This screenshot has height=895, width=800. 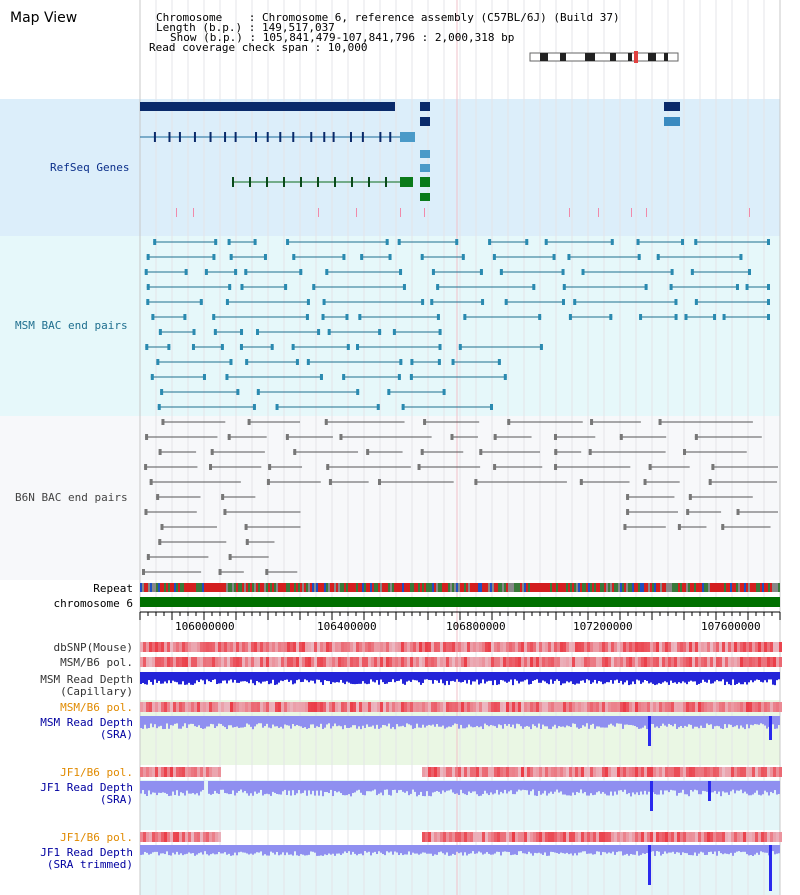 I want to click on track-label-msm-bac: MSM BAC end pairs, so click(x=71, y=325).